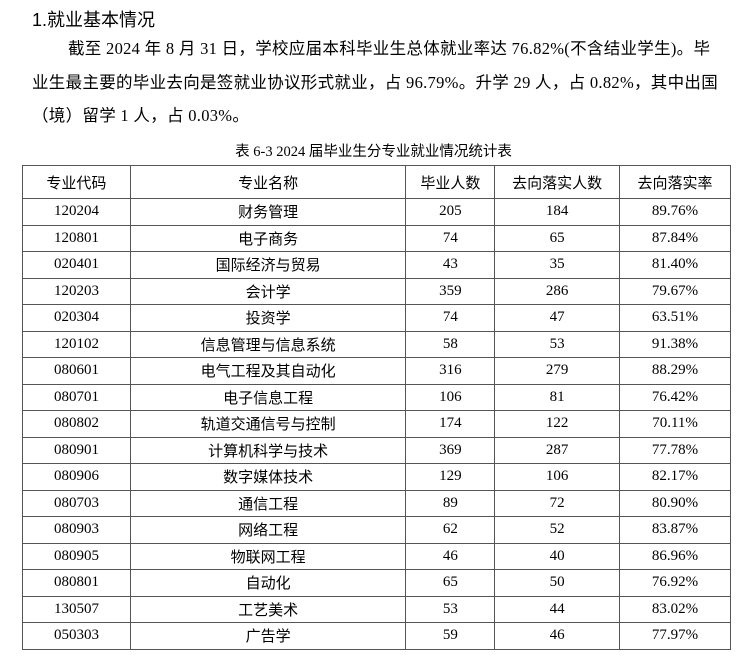  I want to click on table-row: 080802 轨道交通信号与控制 174 122 70.11%, so click(376, 424).